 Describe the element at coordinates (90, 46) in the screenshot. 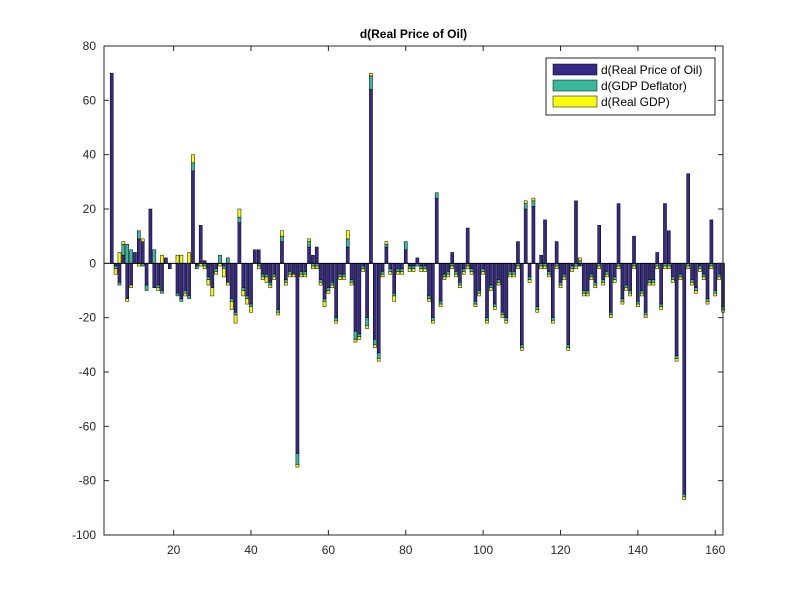

I see `y-tick-label: 80` at that location.